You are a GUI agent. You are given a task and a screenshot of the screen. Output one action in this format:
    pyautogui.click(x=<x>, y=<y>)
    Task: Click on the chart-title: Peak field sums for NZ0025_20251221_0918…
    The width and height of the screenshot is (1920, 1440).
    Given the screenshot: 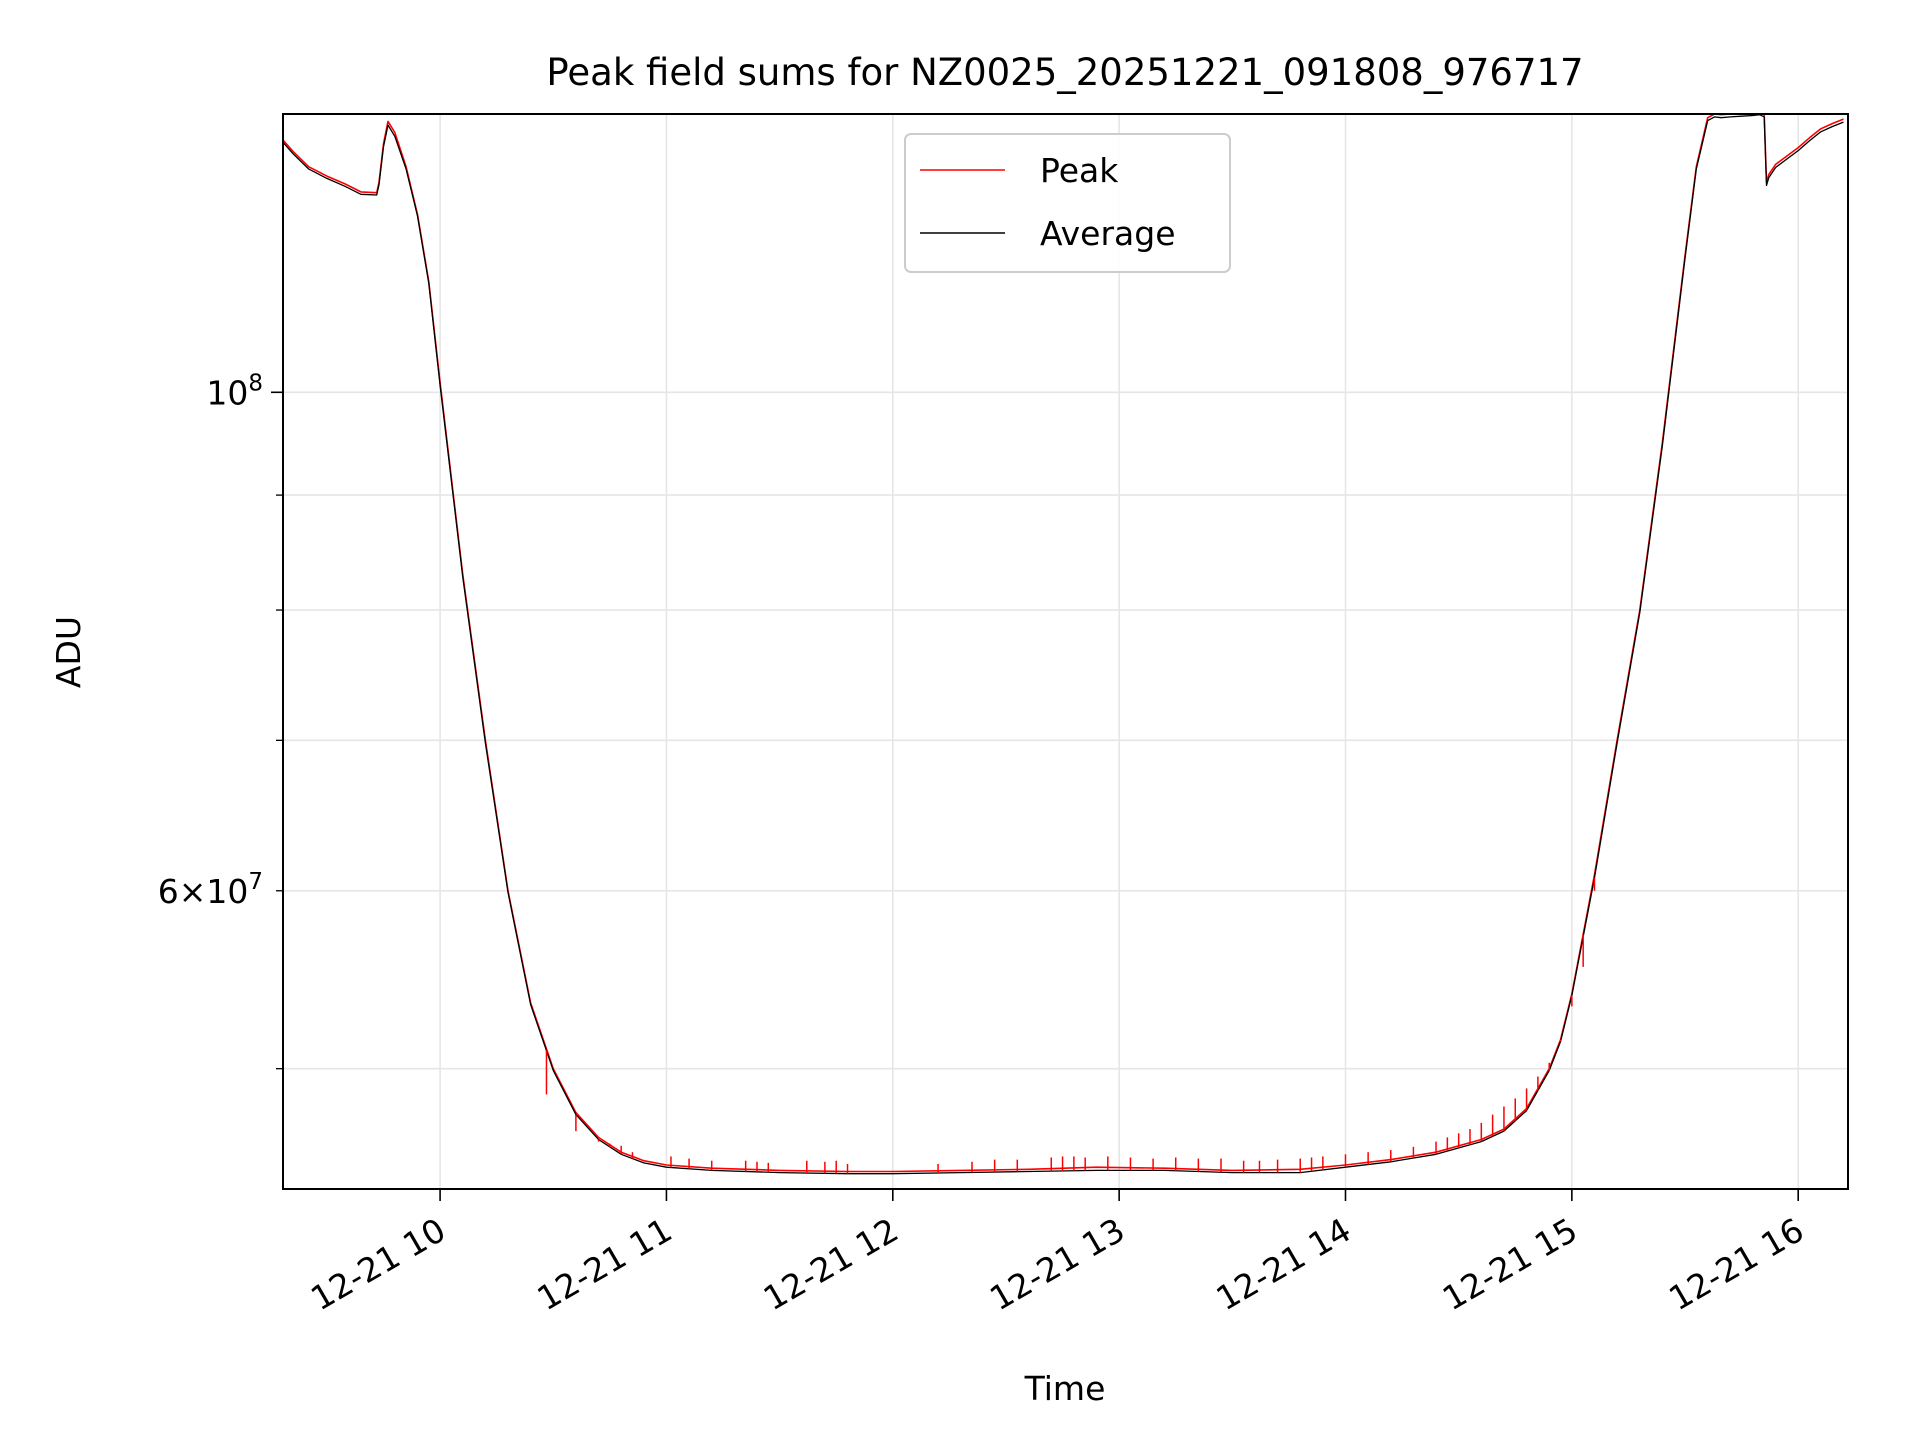 What is the action you would take?
    pyautogui.click(x=1064, y=72)
    